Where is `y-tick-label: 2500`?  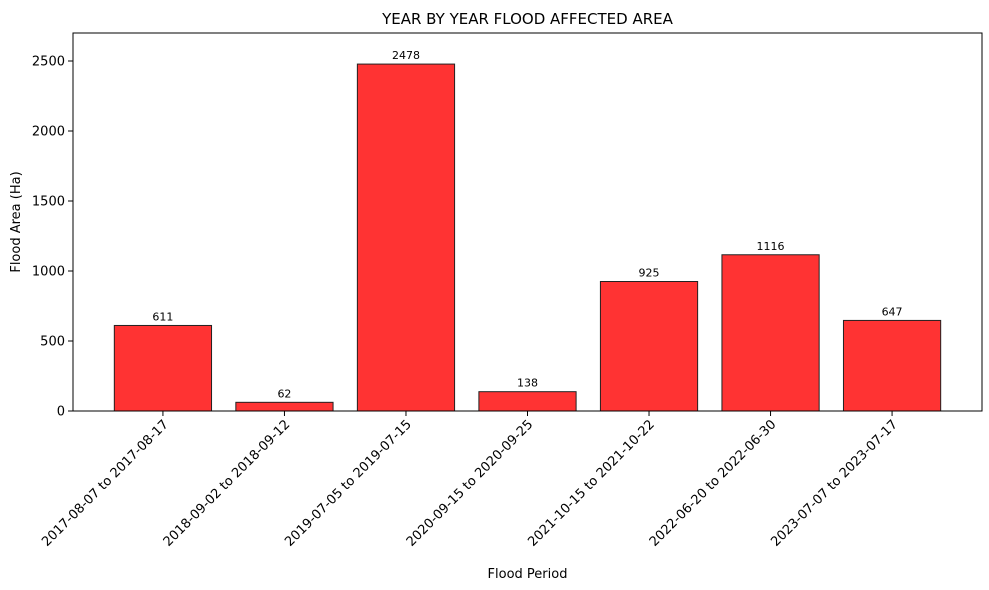 y-tick-label: 2500 is located at coordinates (48, 62).